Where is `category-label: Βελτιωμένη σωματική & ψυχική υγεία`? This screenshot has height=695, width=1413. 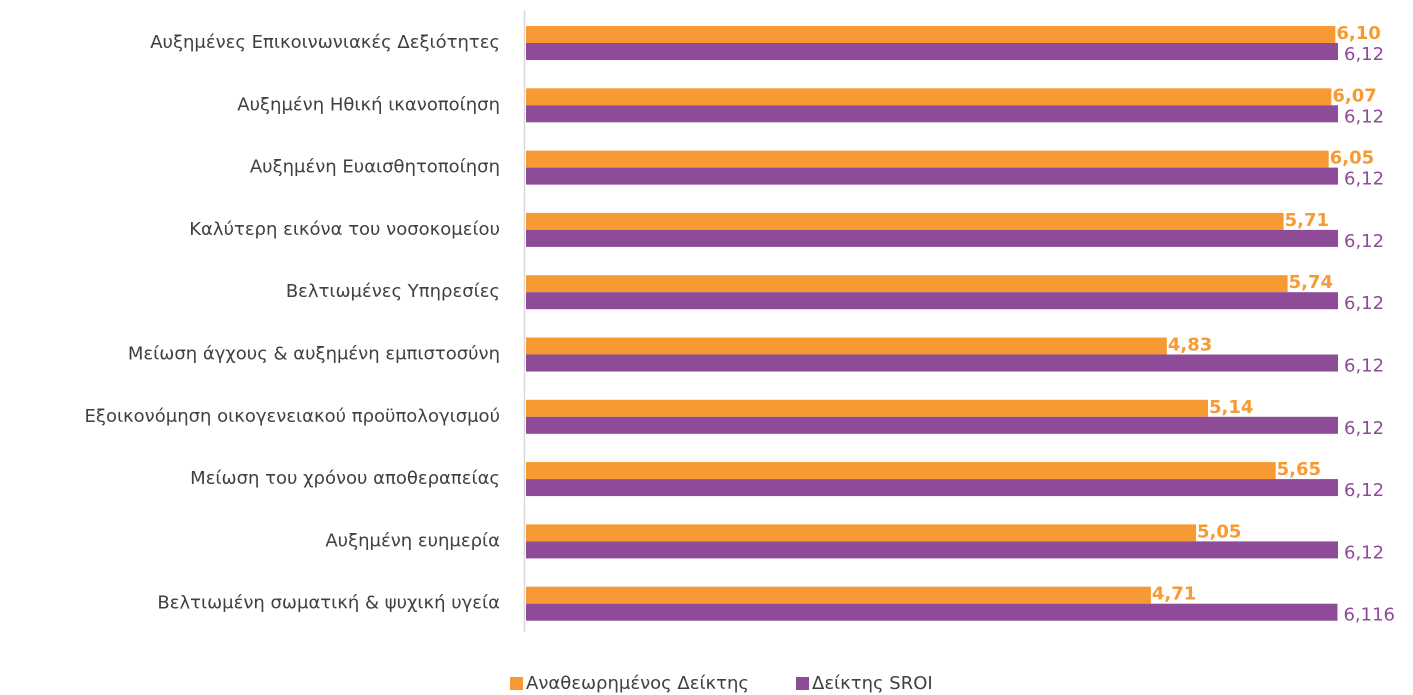
category-label: Βελτιωμένη σωματική & ψυχική υγεία is located at coordinates (328, 603).